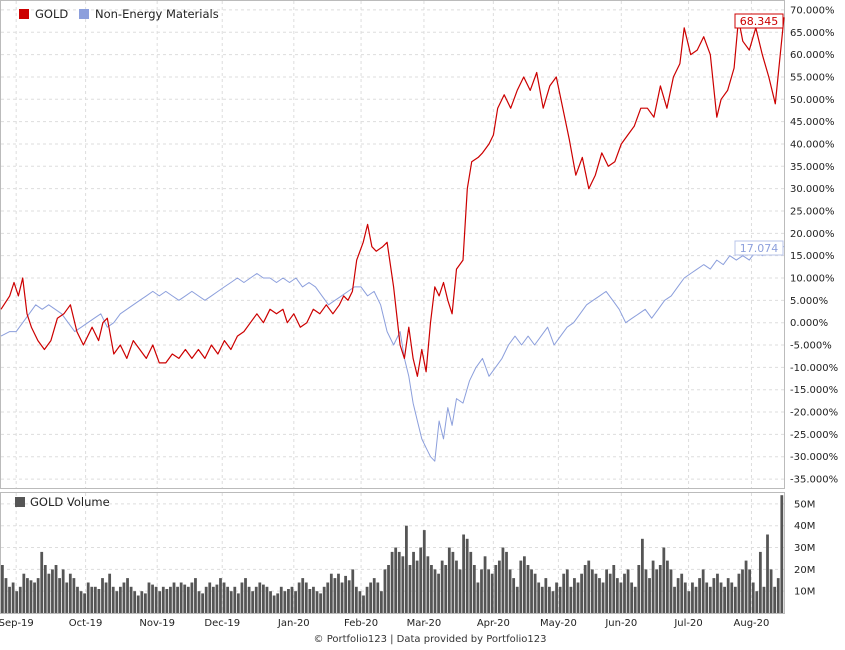 This screenshot has height=650, width=845. I want to click on price-y-tick-label: 25.000%, so click(812, 211).